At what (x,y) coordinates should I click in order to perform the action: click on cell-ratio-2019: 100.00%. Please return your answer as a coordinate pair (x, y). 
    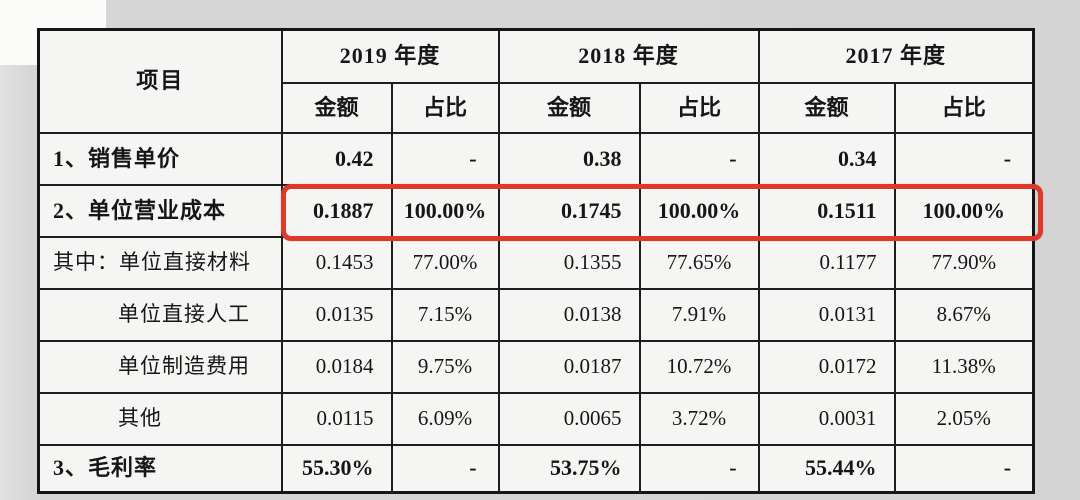
    Looking at the image, I should click on (445, 210).